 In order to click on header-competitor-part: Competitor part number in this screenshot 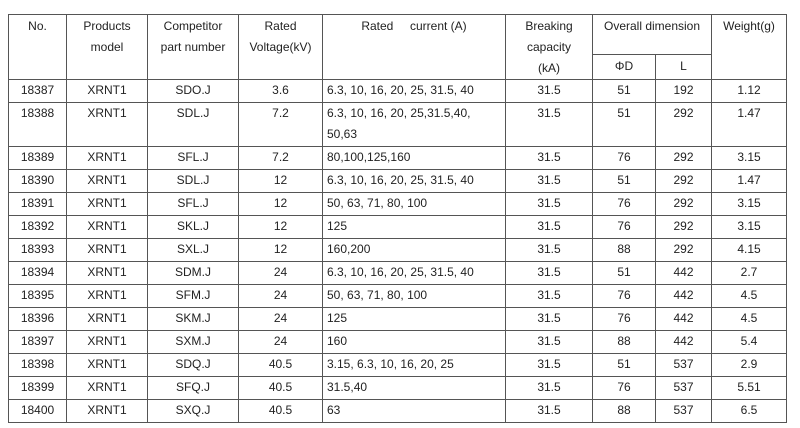, I will do `click(193, 47)`.